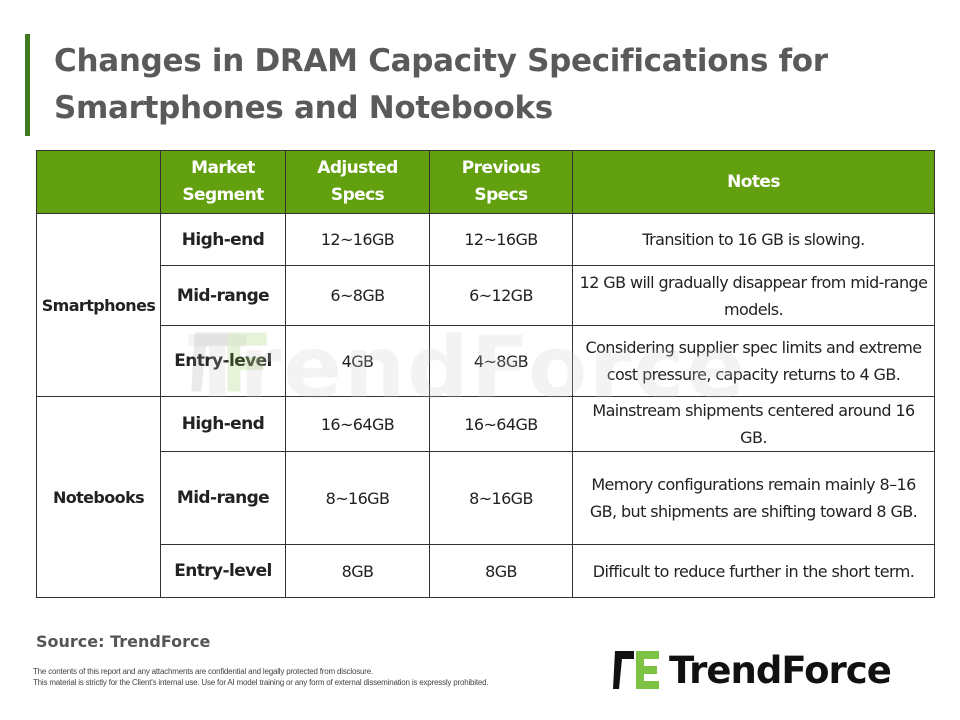 The width and height of the screenshot is (960, 720). I want to click on trendforce-logo: TrendForce, so click(752, 670).